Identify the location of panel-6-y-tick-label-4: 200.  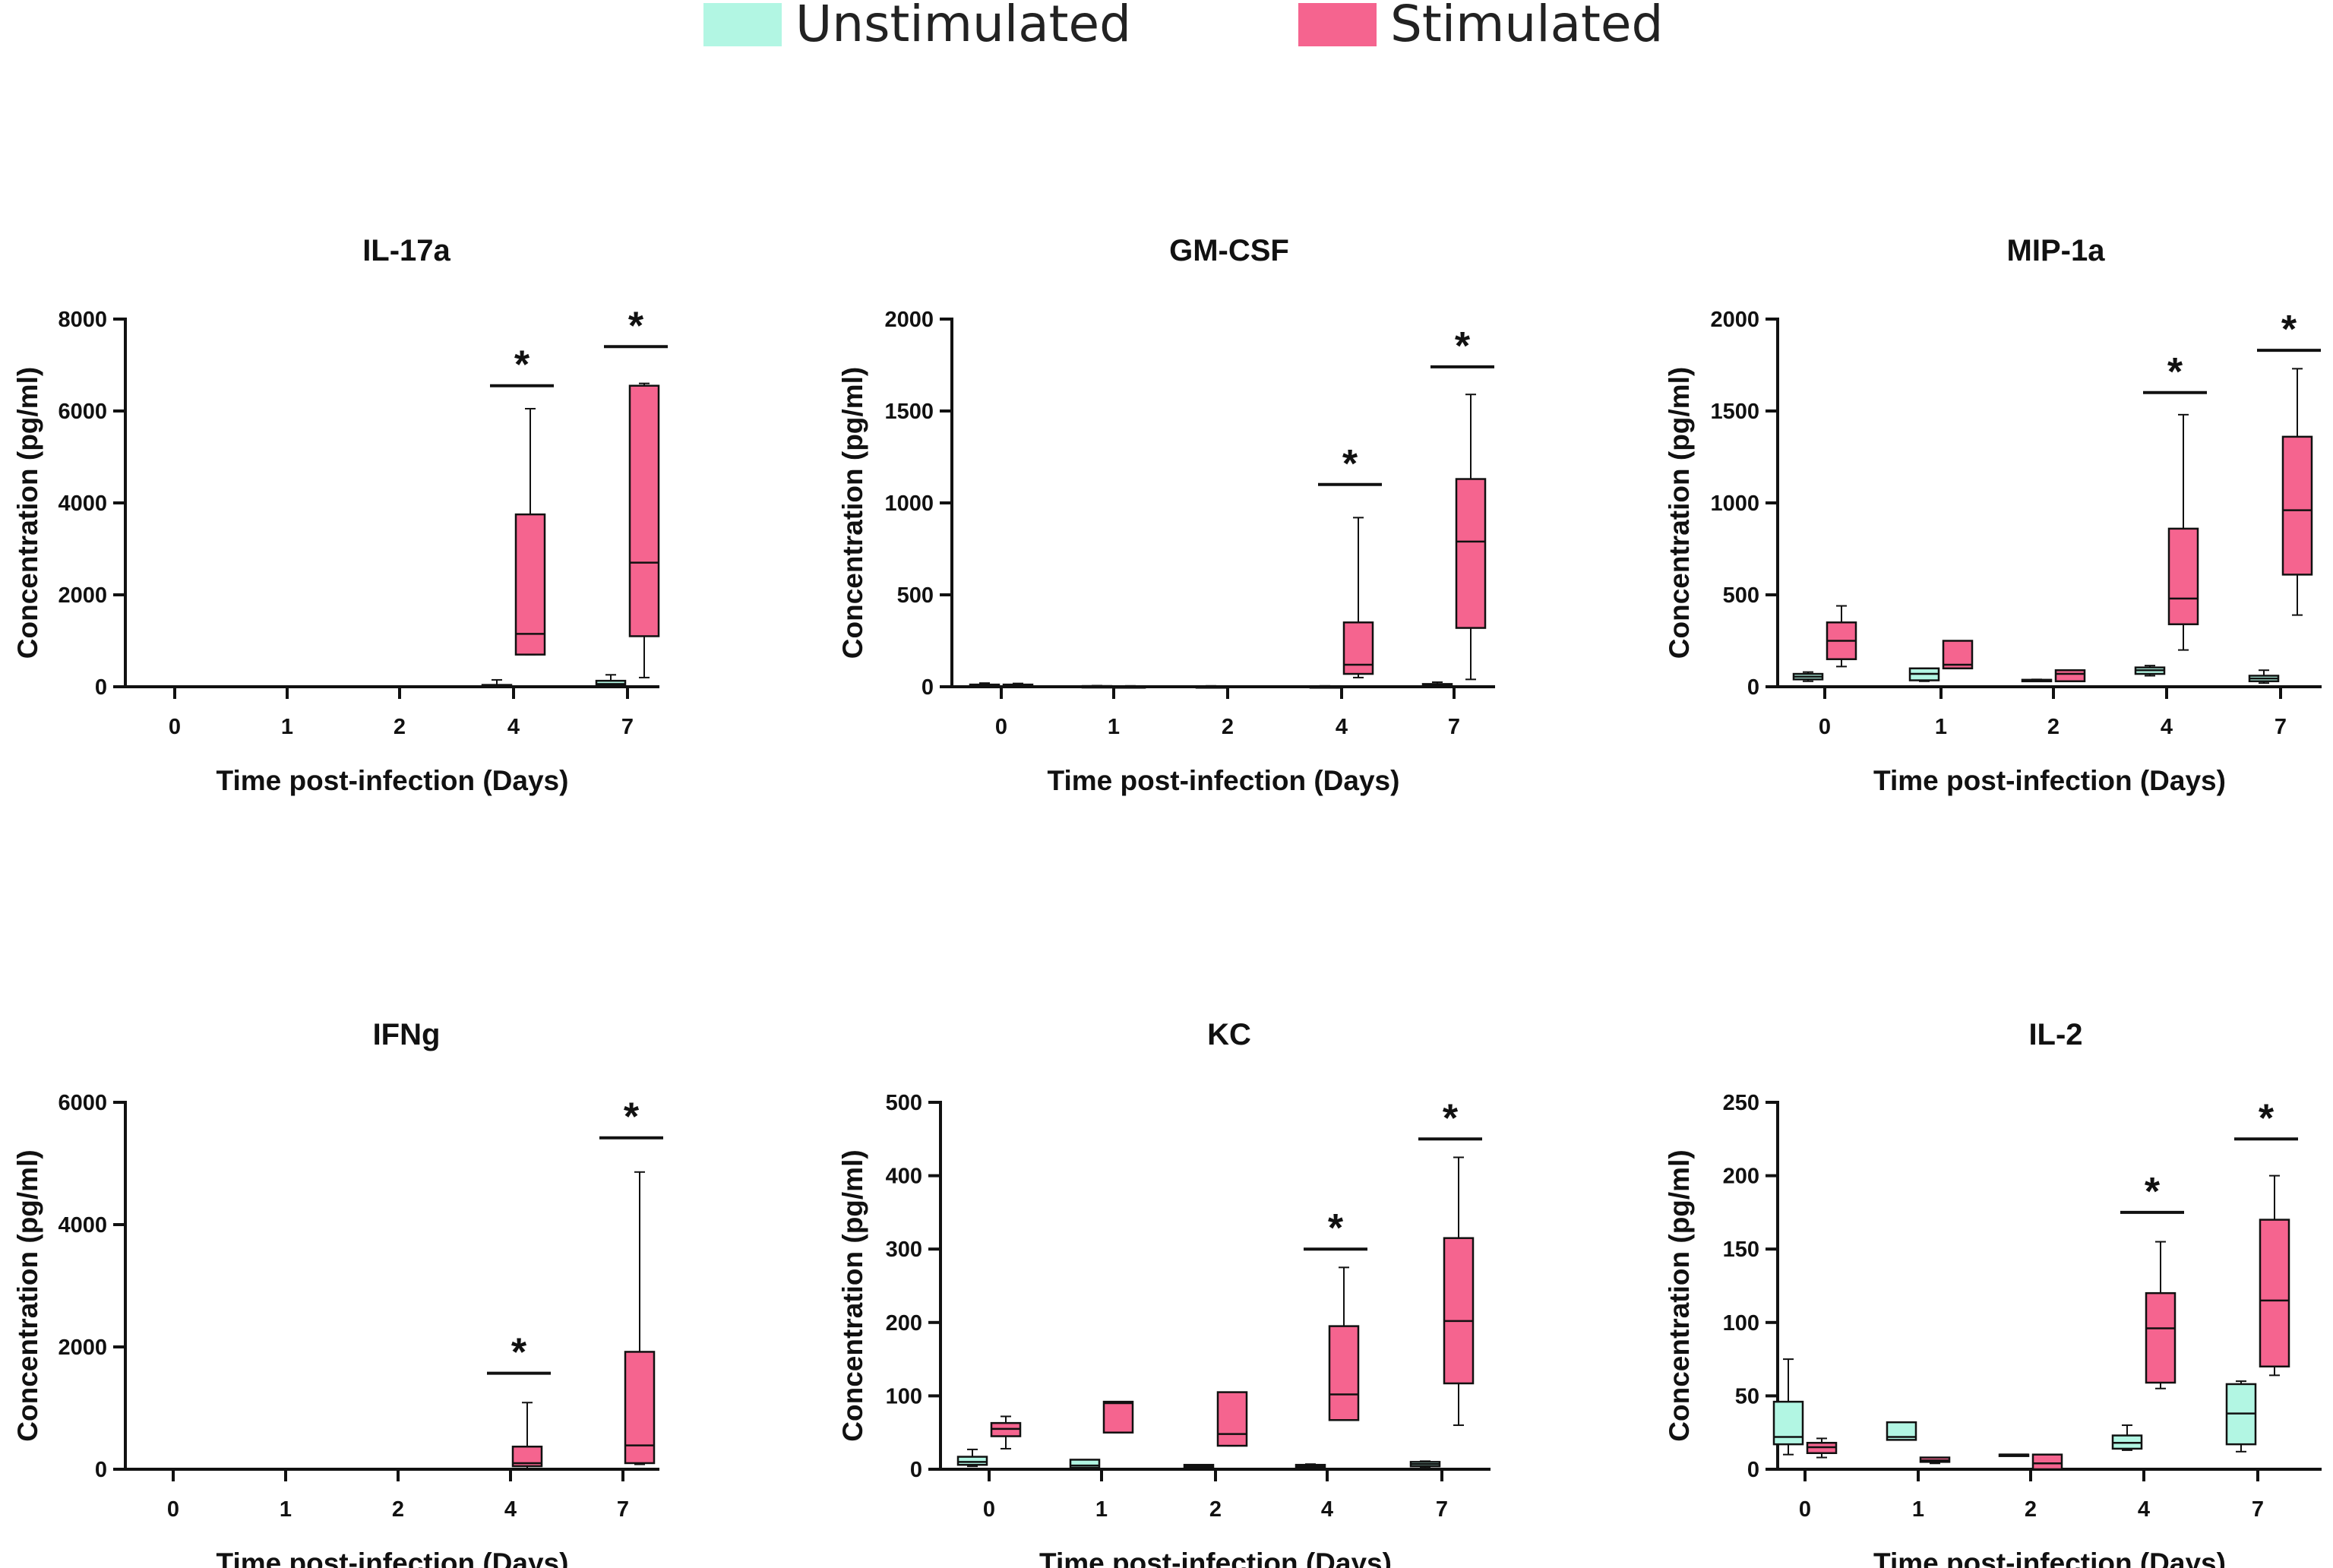
(1741, 1177).